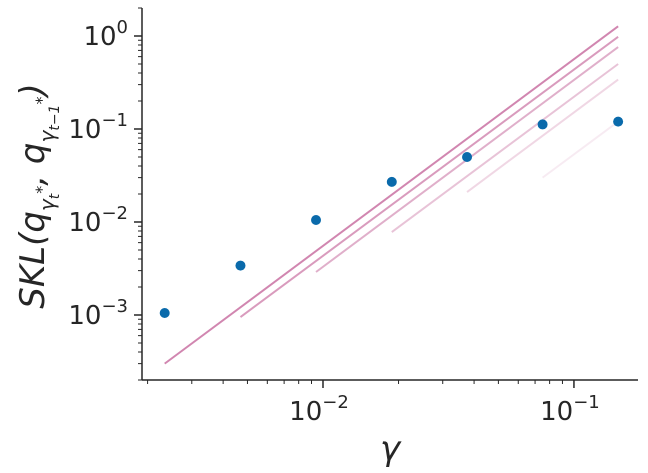 This screenshot has height=473, width=648. What do you see at coordinates (105, 34) in the screenshot?
I see `y-tick-label: 10⁰` at bounding box center [105, 34].